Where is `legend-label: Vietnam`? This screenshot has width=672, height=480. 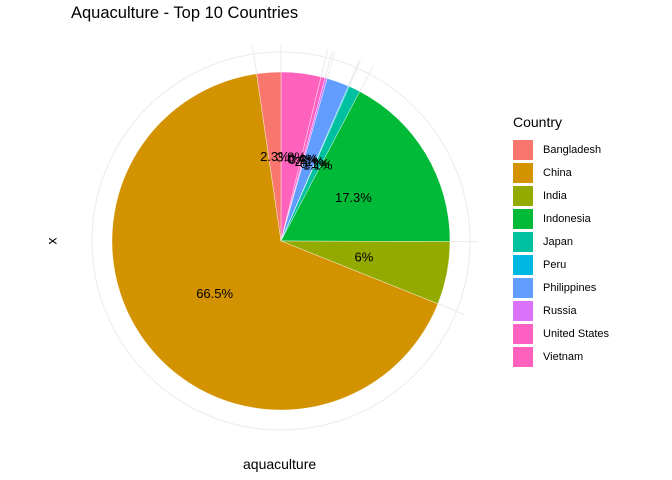
legend-label: Vietnam is located at coordinates (563, 356).